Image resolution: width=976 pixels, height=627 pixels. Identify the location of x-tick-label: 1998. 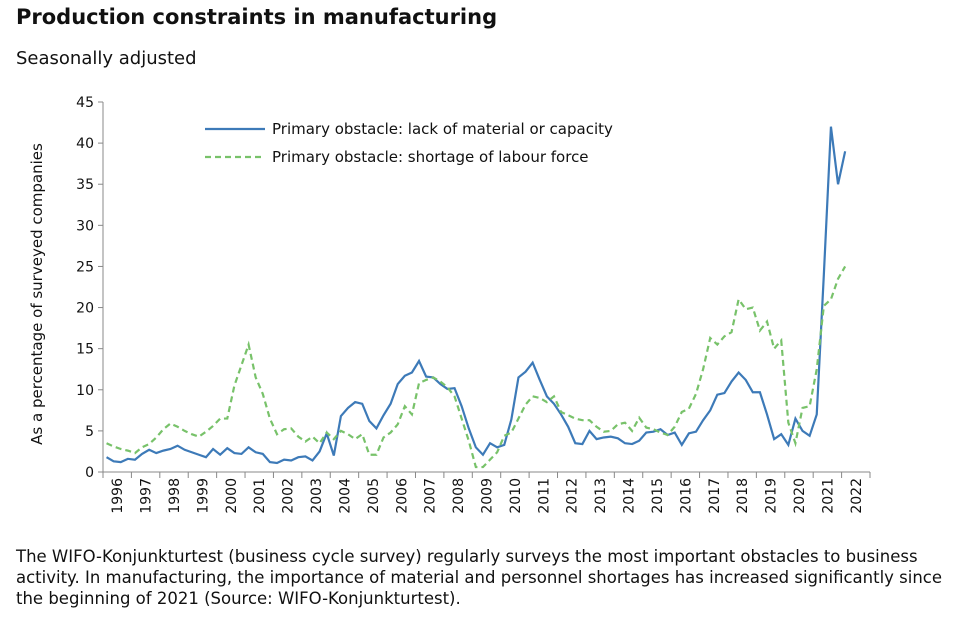
(175, 496).